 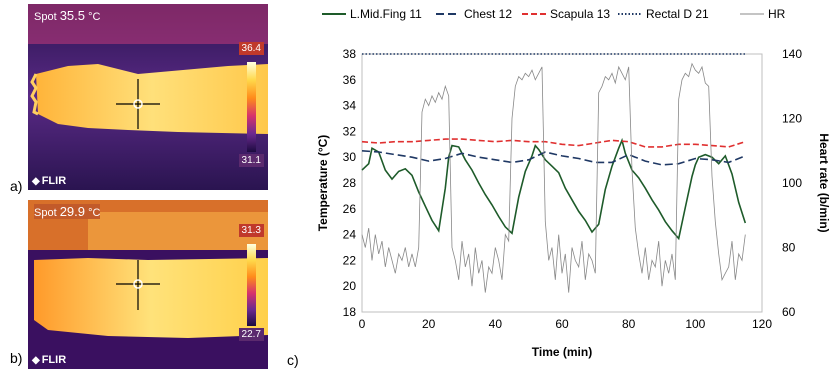 What do you see at coordinates (350, 235) in the screenshot?
I see `y-tick-label: 24` at bounding box center [350, 235].